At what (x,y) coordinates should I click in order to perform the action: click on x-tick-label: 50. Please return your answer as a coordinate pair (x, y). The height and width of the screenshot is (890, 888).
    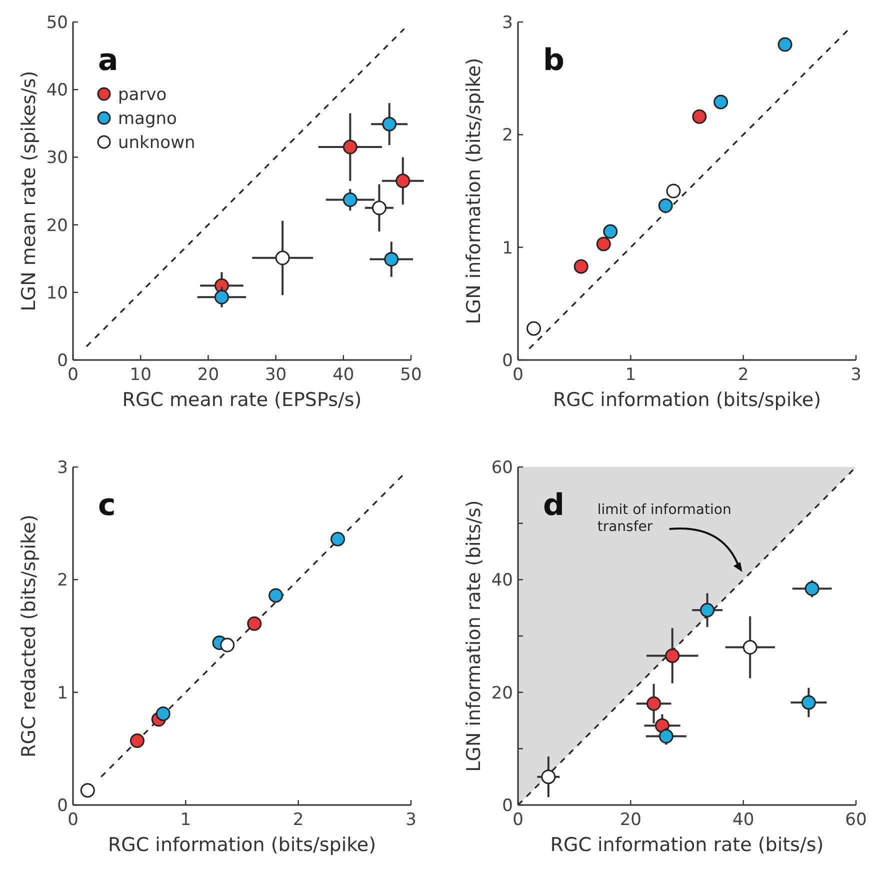
    Looking at the image, I should click on (411, 375).